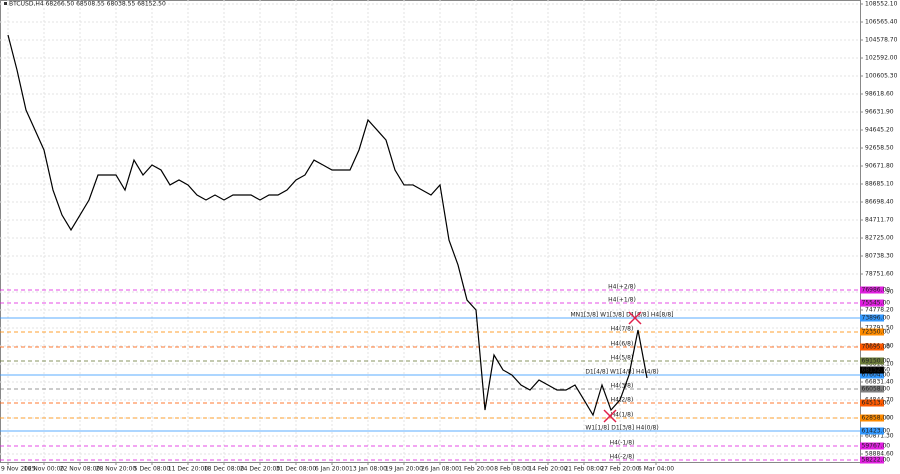 The image size is (900, 474). What do you see at coordinates (881, 22) in the screenshot?
I see `y-tick-label: 106565.40` at bounding box center [881, 22].